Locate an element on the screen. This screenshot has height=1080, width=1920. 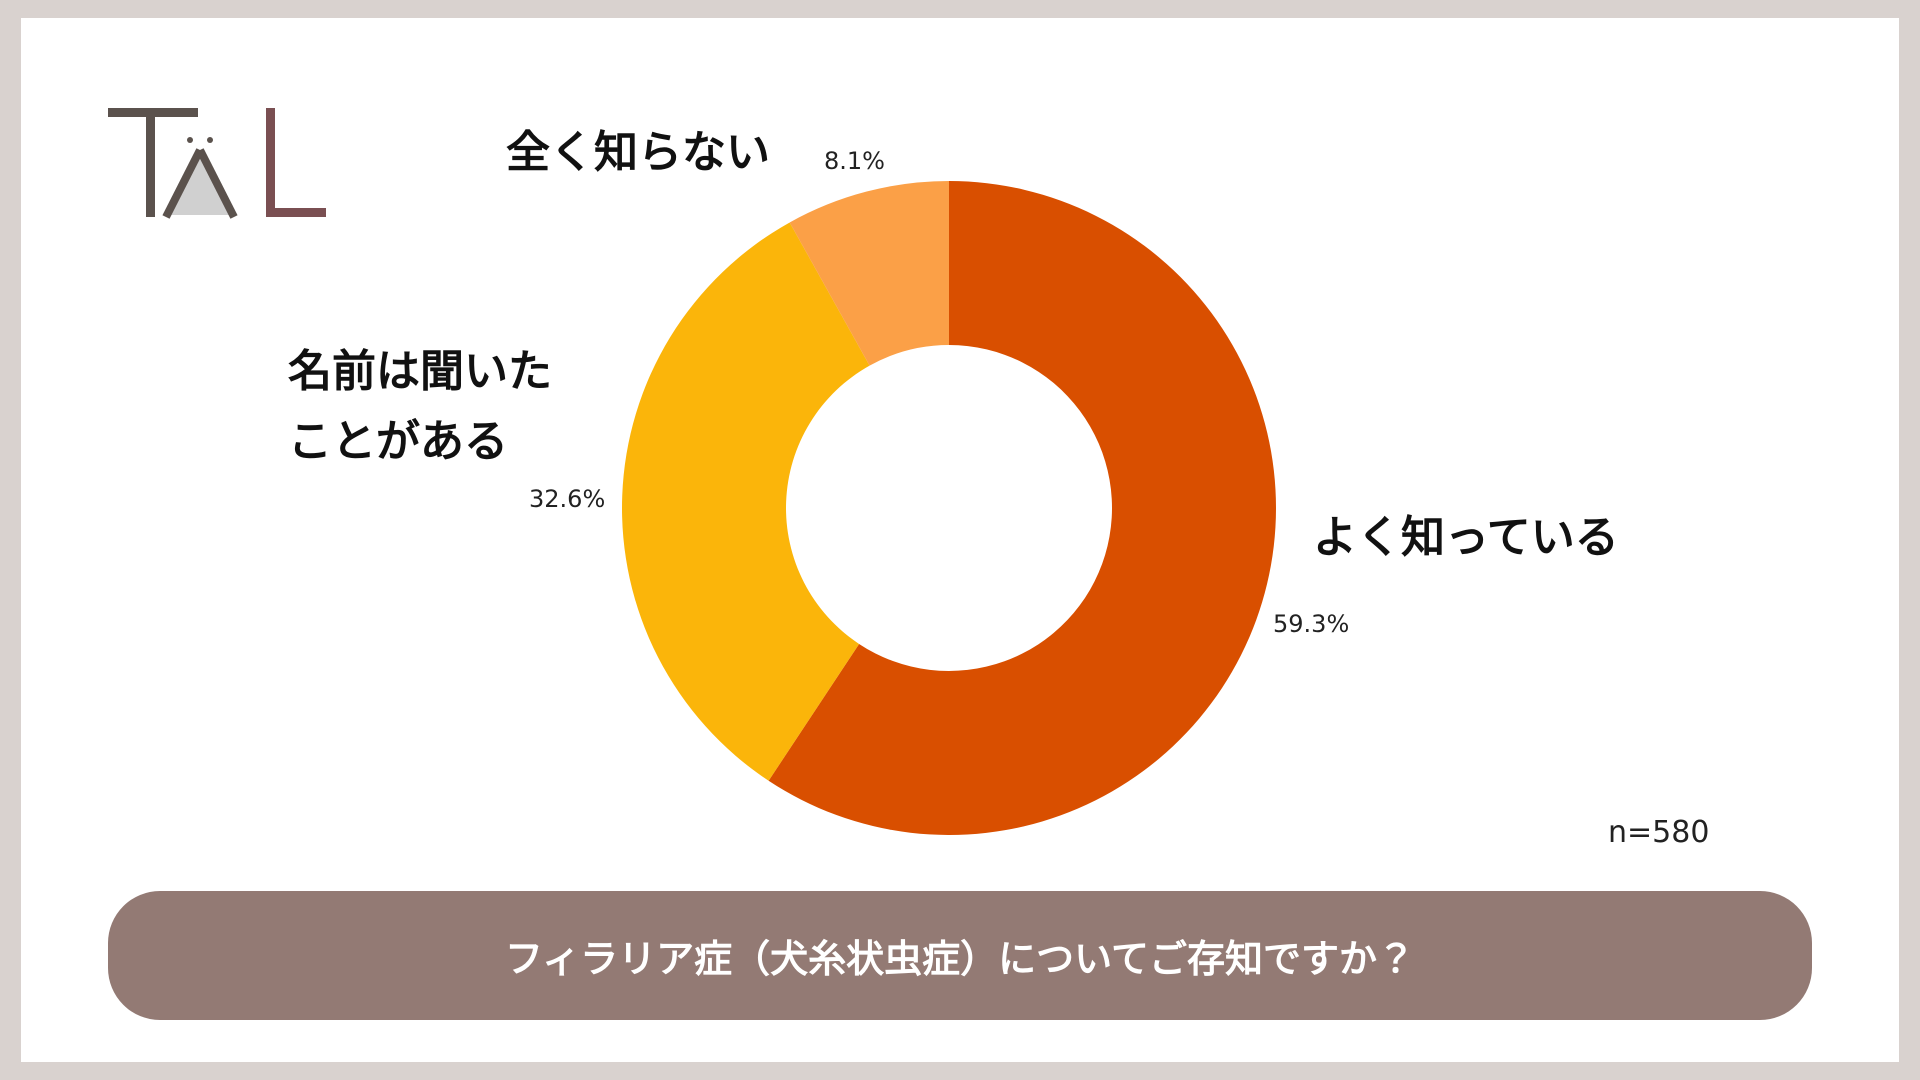
category-label: 名前は聞いたことがある is located at coordinates (420, 406).